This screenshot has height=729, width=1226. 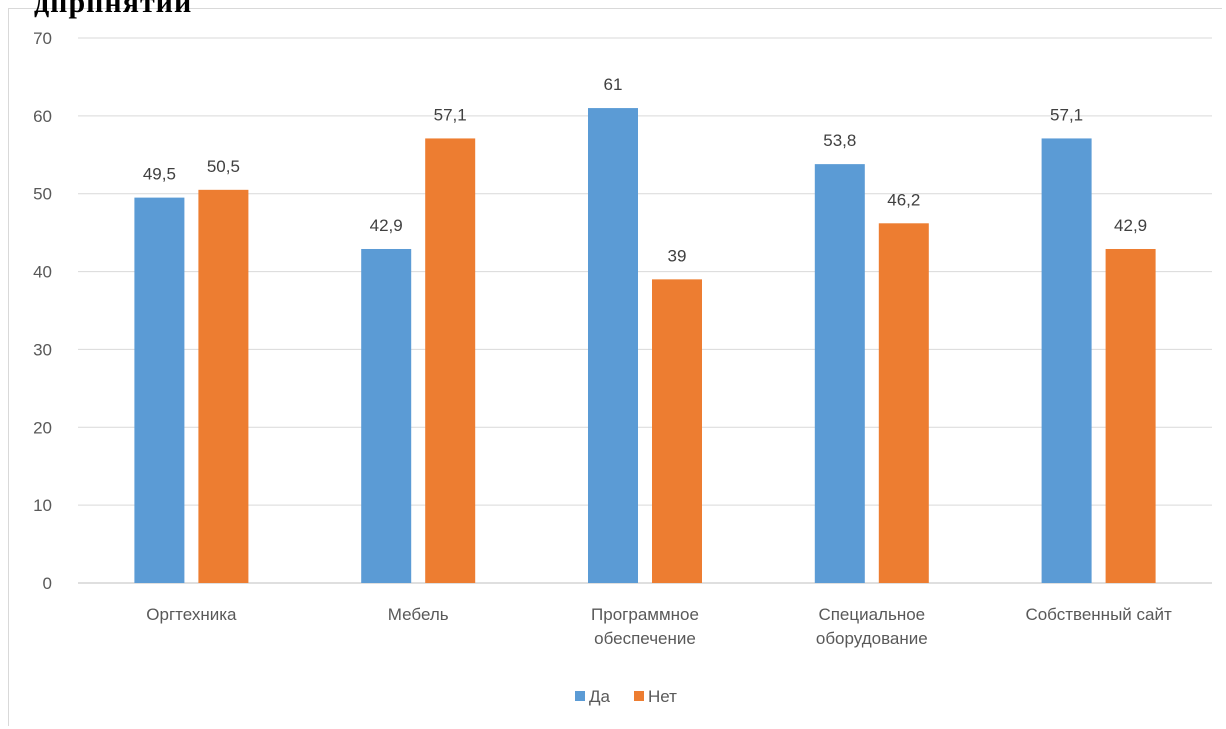 What do you see at coordinates (839, 140) in the screenshot?
I see `data-label: 53,8` at bounding box center [839, 140].